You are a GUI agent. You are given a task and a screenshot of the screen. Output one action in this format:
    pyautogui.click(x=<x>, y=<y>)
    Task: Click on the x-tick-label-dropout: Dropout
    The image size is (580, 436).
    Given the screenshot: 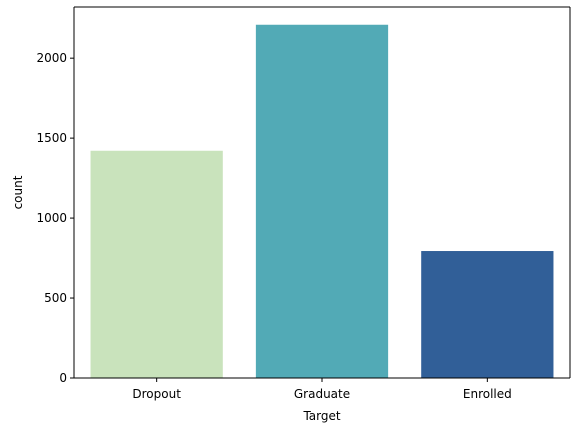 What is the action you would take?
    pyautogui.click(x=156, y=394)
    